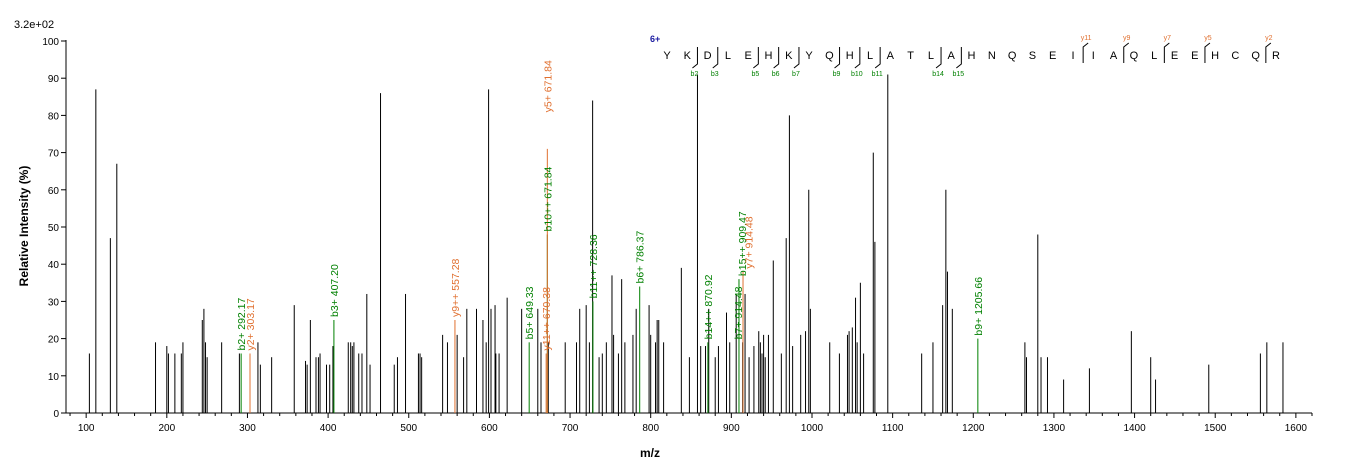 The image size is (1362, 473). I want to click on b-fragment-label: b2, so click(695, 74).